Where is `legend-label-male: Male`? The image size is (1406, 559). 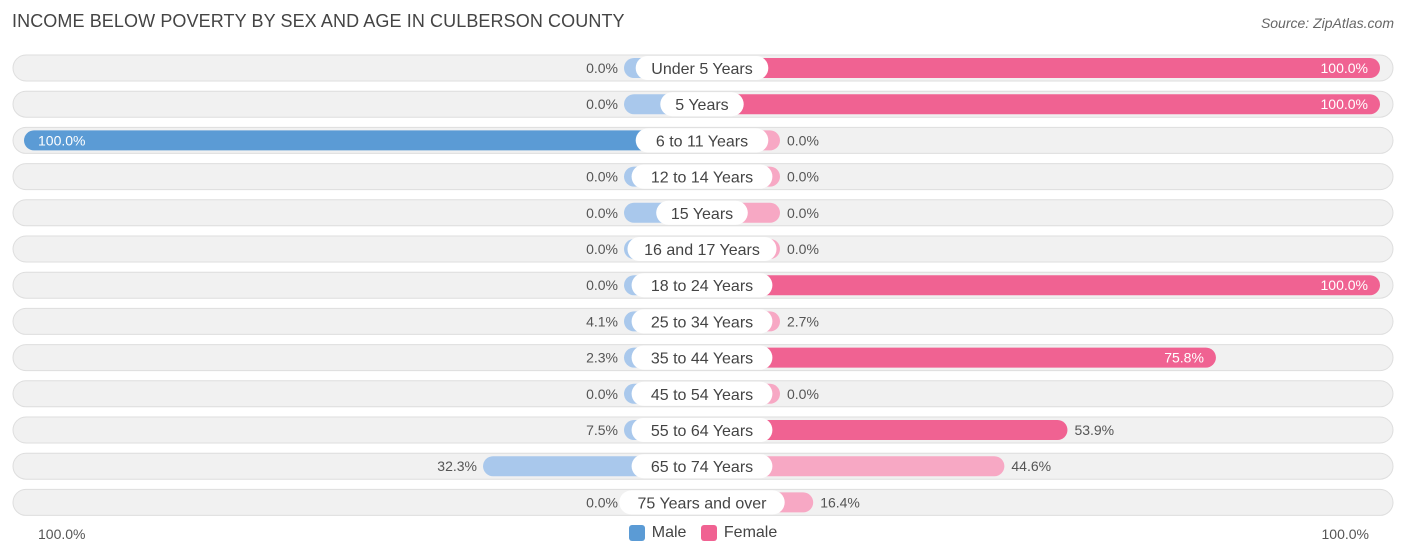 legend-label-male: Male is located at coordinates (669, 532).